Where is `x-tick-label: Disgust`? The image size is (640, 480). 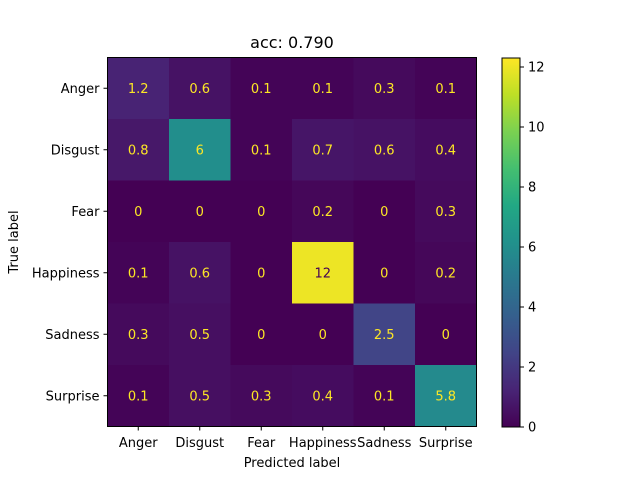
x-tick-label: Disgust is located at coordinates (199, 443).